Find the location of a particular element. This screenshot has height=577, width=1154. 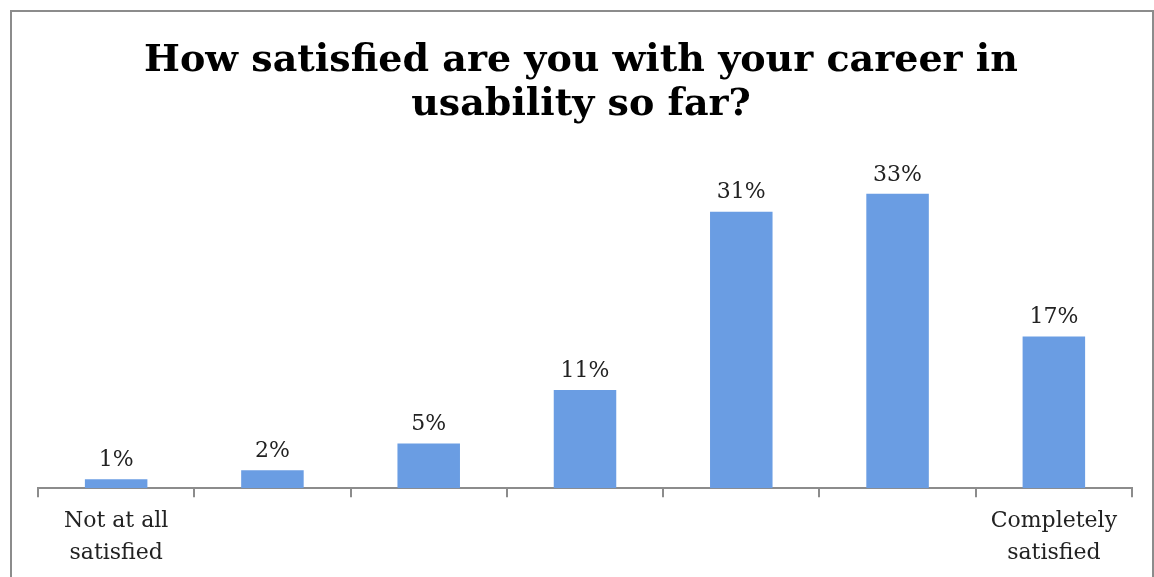

data-label: 1% is located at coordinates (116, 458).